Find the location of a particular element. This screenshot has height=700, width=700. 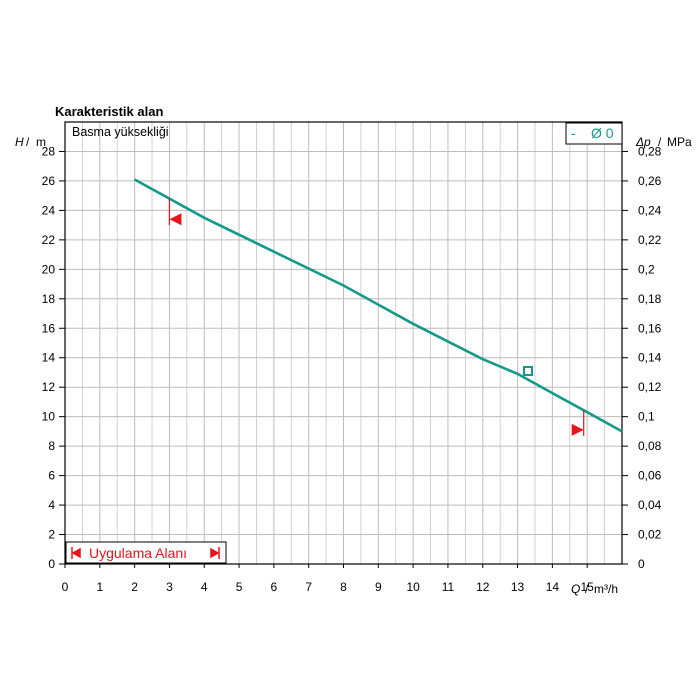

x-axis-slash: / is located at coordinates (587, 589).